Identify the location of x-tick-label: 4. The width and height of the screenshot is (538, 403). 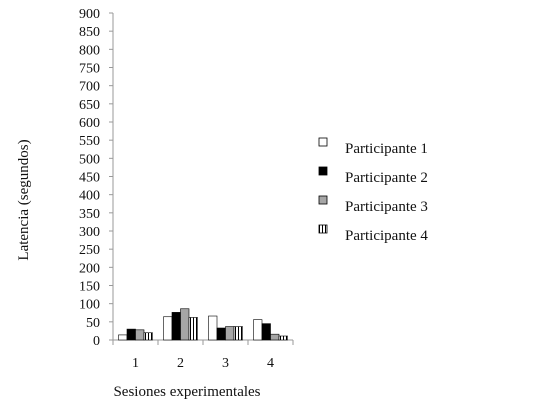
(270, 363).